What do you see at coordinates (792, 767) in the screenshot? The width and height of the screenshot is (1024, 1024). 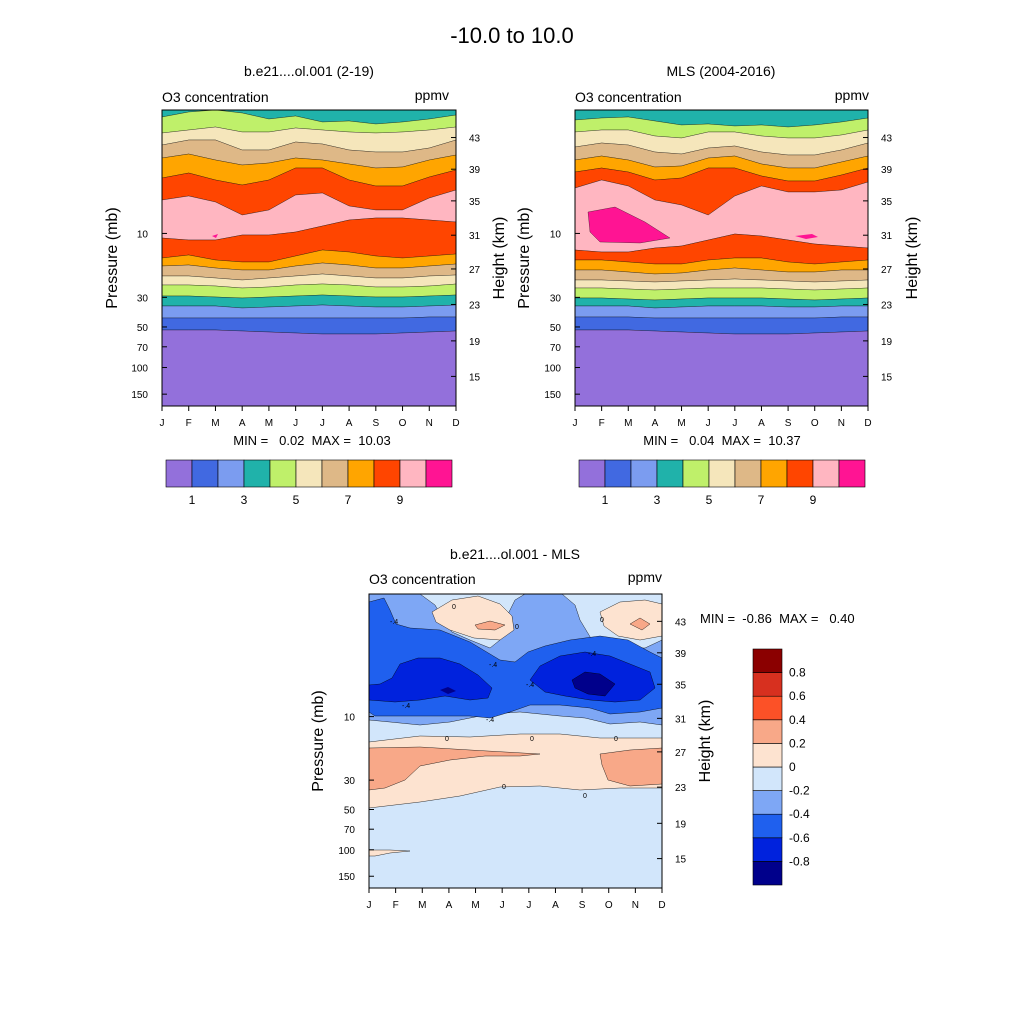 I see `colorbar-label: 0` at bounding box center [792, 767].